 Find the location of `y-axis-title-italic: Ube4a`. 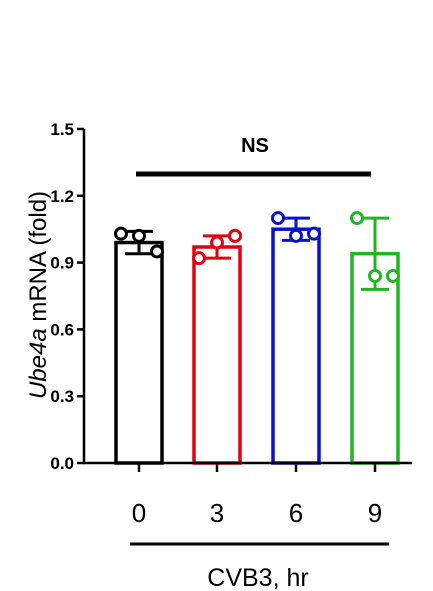

y-axis-title-italic: Ube4a is located at coordinates (38, 363).